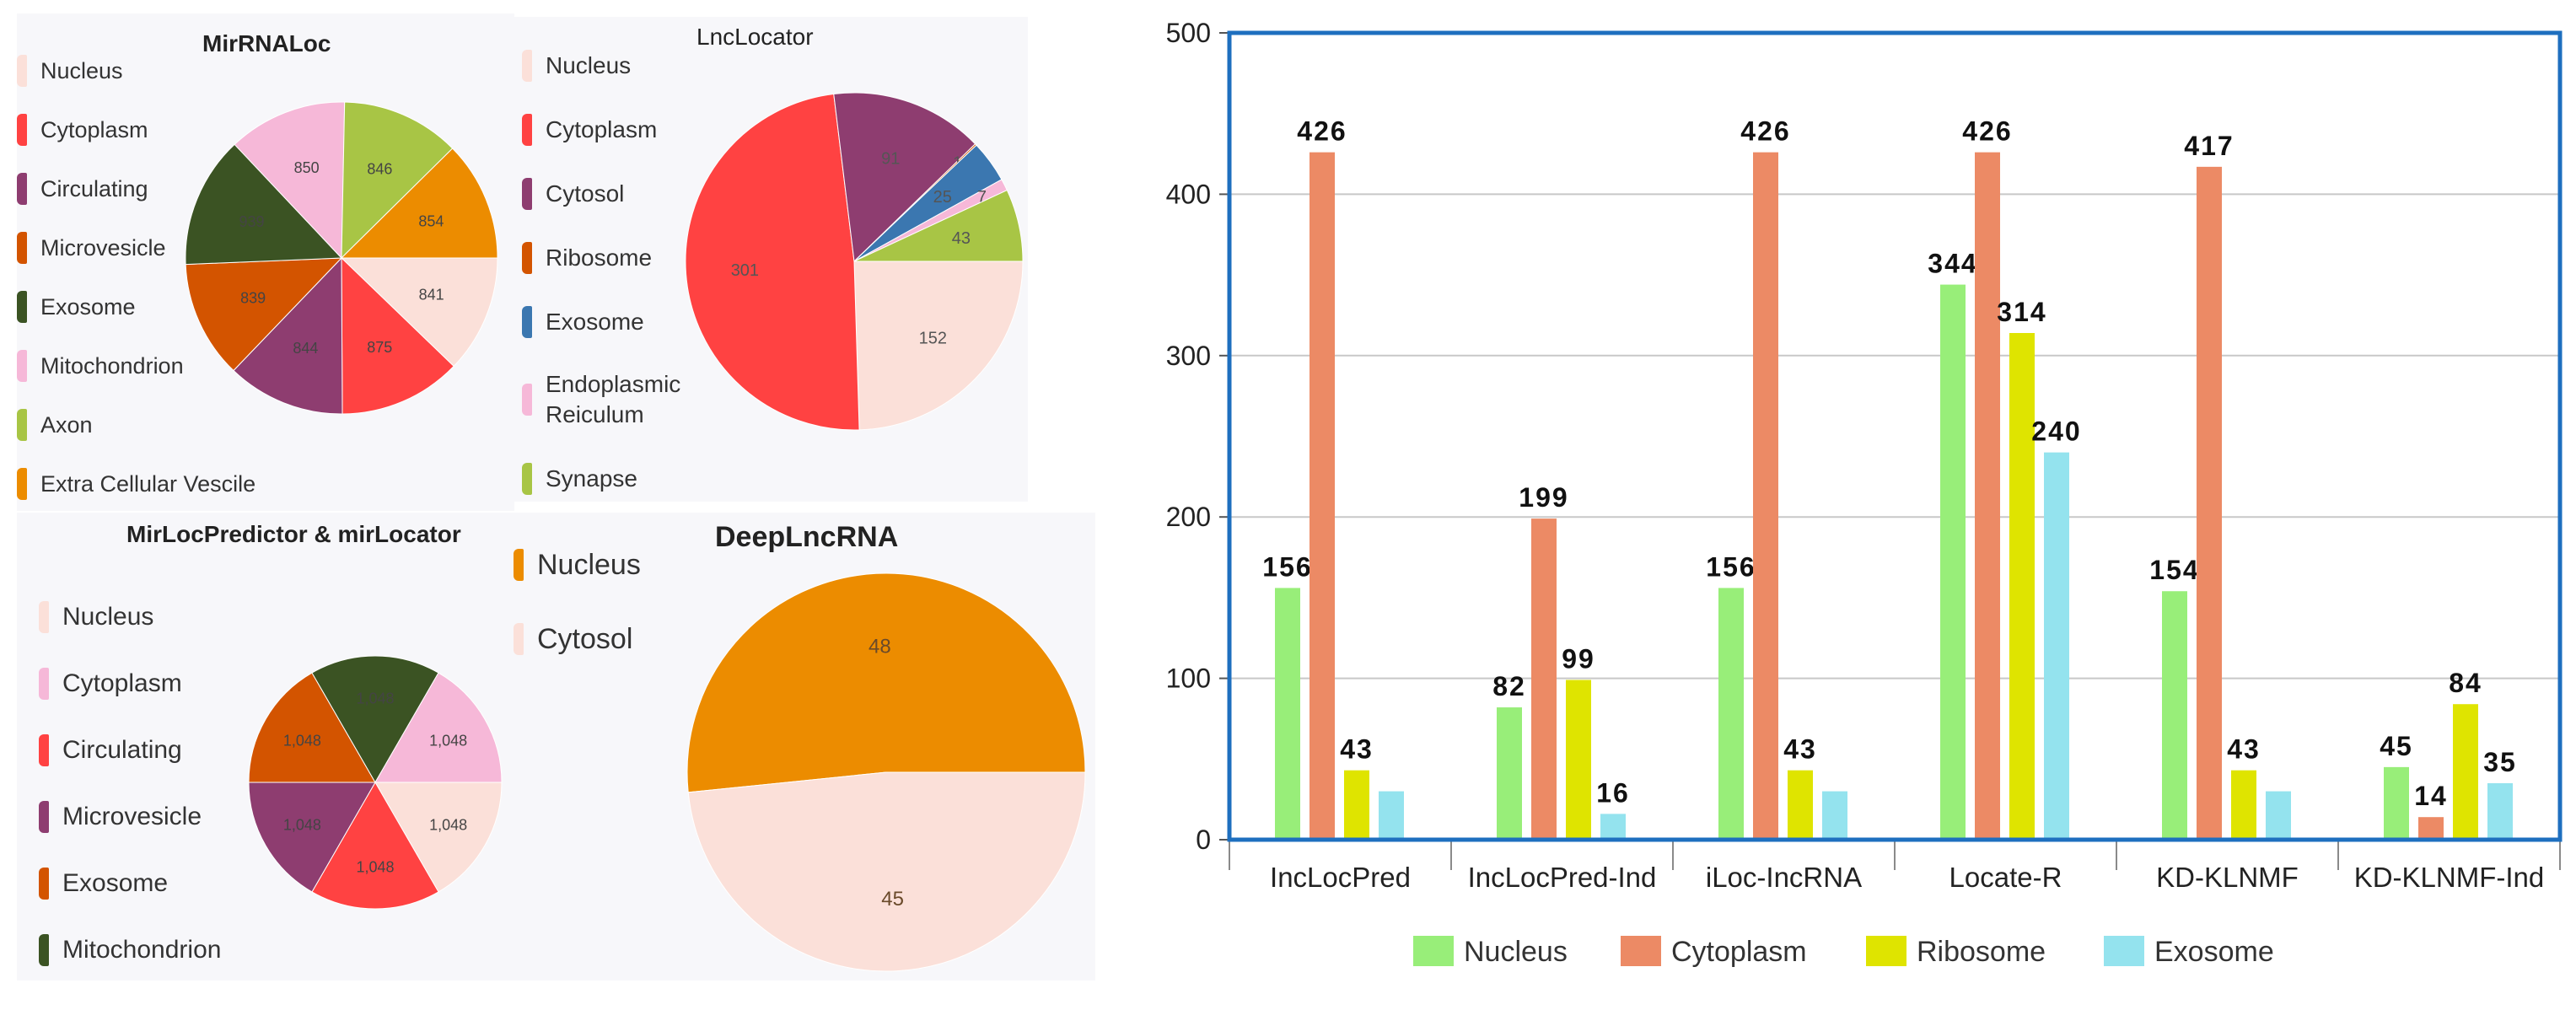 The width and height of the screenshot is (2576, 1010). I want to click on pie-chart-lnclocator: 15230191125743, so click(854, 261).